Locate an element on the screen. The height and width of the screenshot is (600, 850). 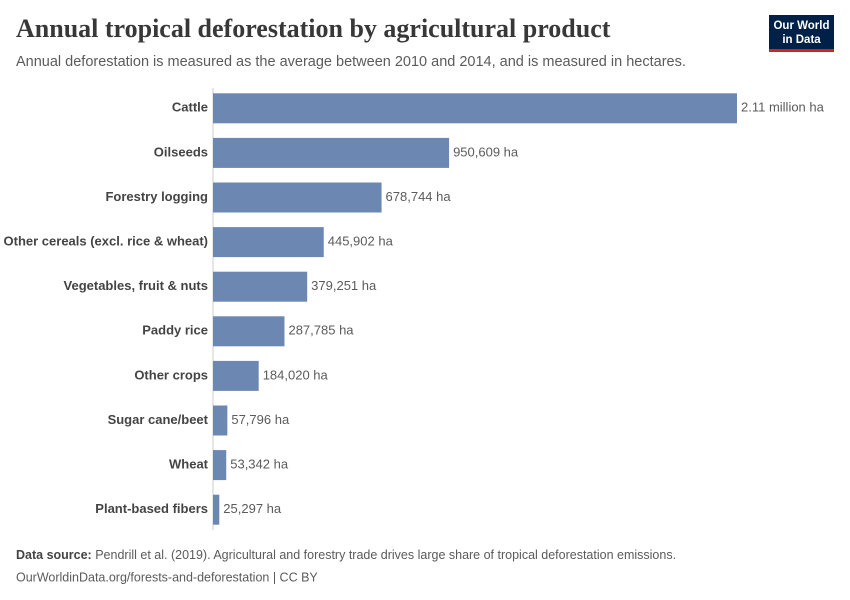
logo-stripe is located at coordinates (801, 50).